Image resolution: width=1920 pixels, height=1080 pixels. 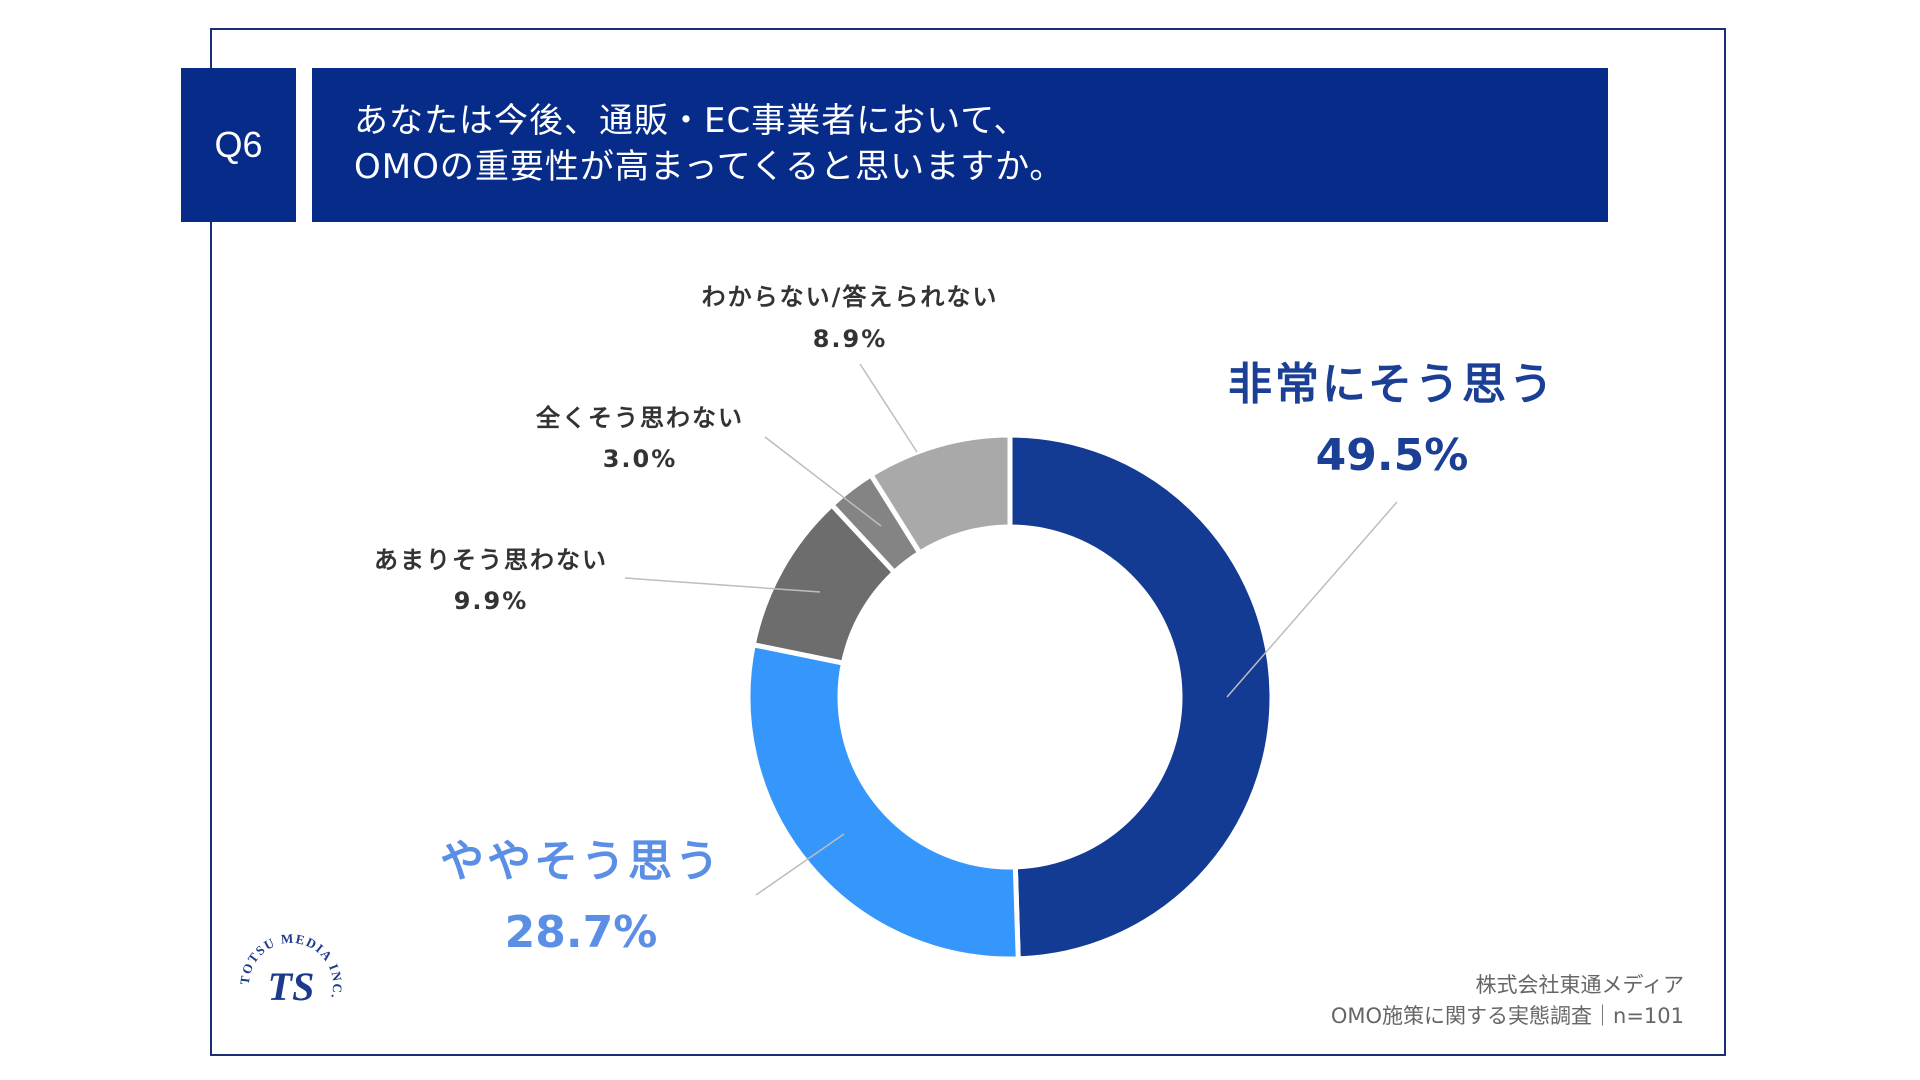 I want to click on value-not-at-all: 3.0%, so click(x=640, y=459).